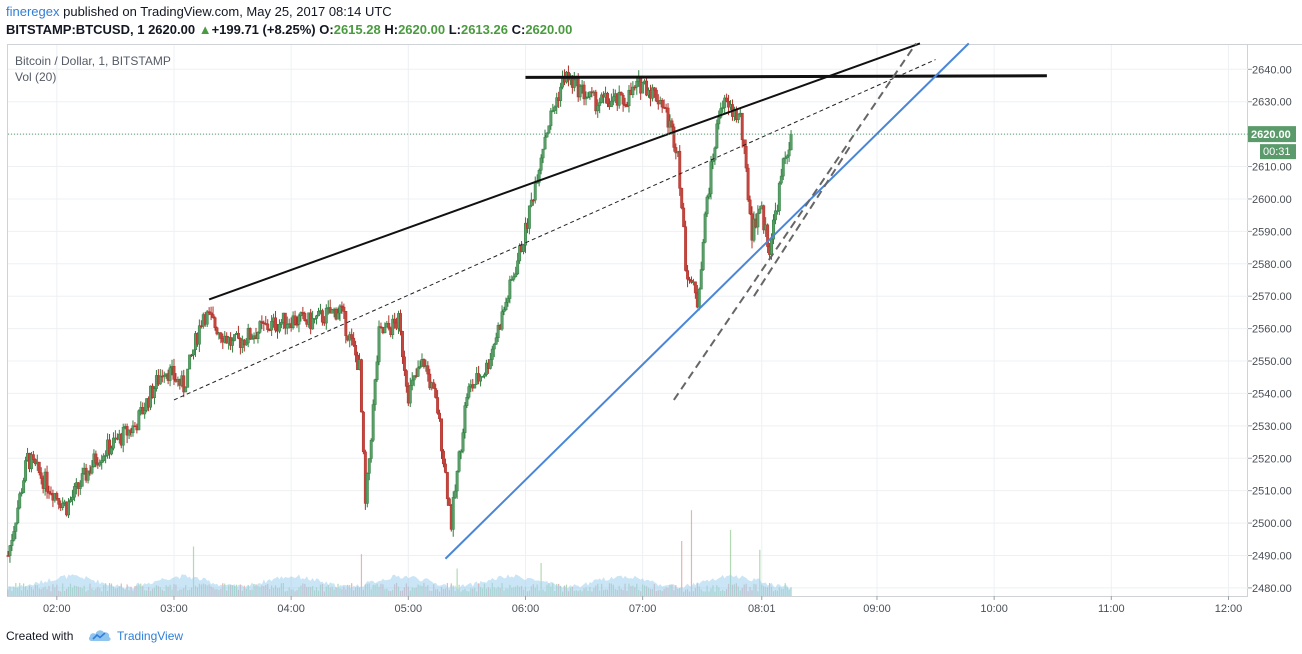  What do you see at coordinates (1272, 362) in the screenshot?
I see `price-tick-label: 2550.00` at bounding box center [1272, 362].